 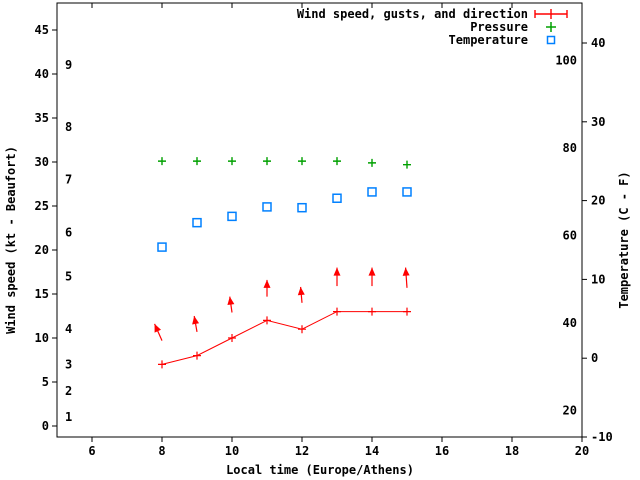 I want to click on x-tick-label: 20, so click(x=582, y=451).